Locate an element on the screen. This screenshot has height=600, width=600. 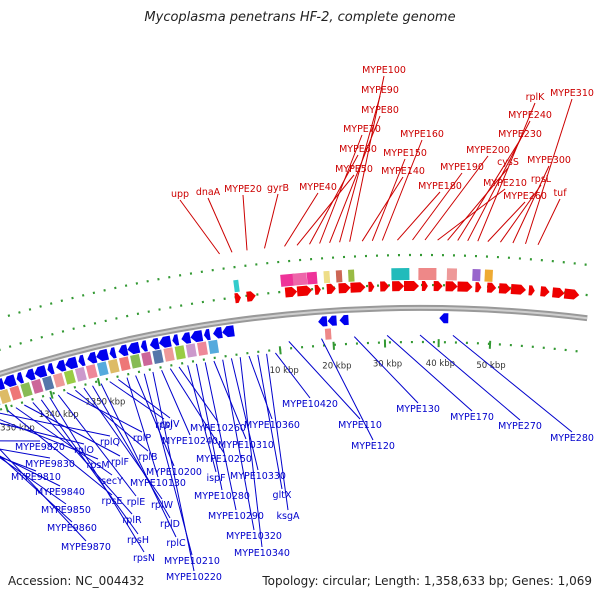
reverse-gene-label: MYPE270 is located at coordinates (520, 426).